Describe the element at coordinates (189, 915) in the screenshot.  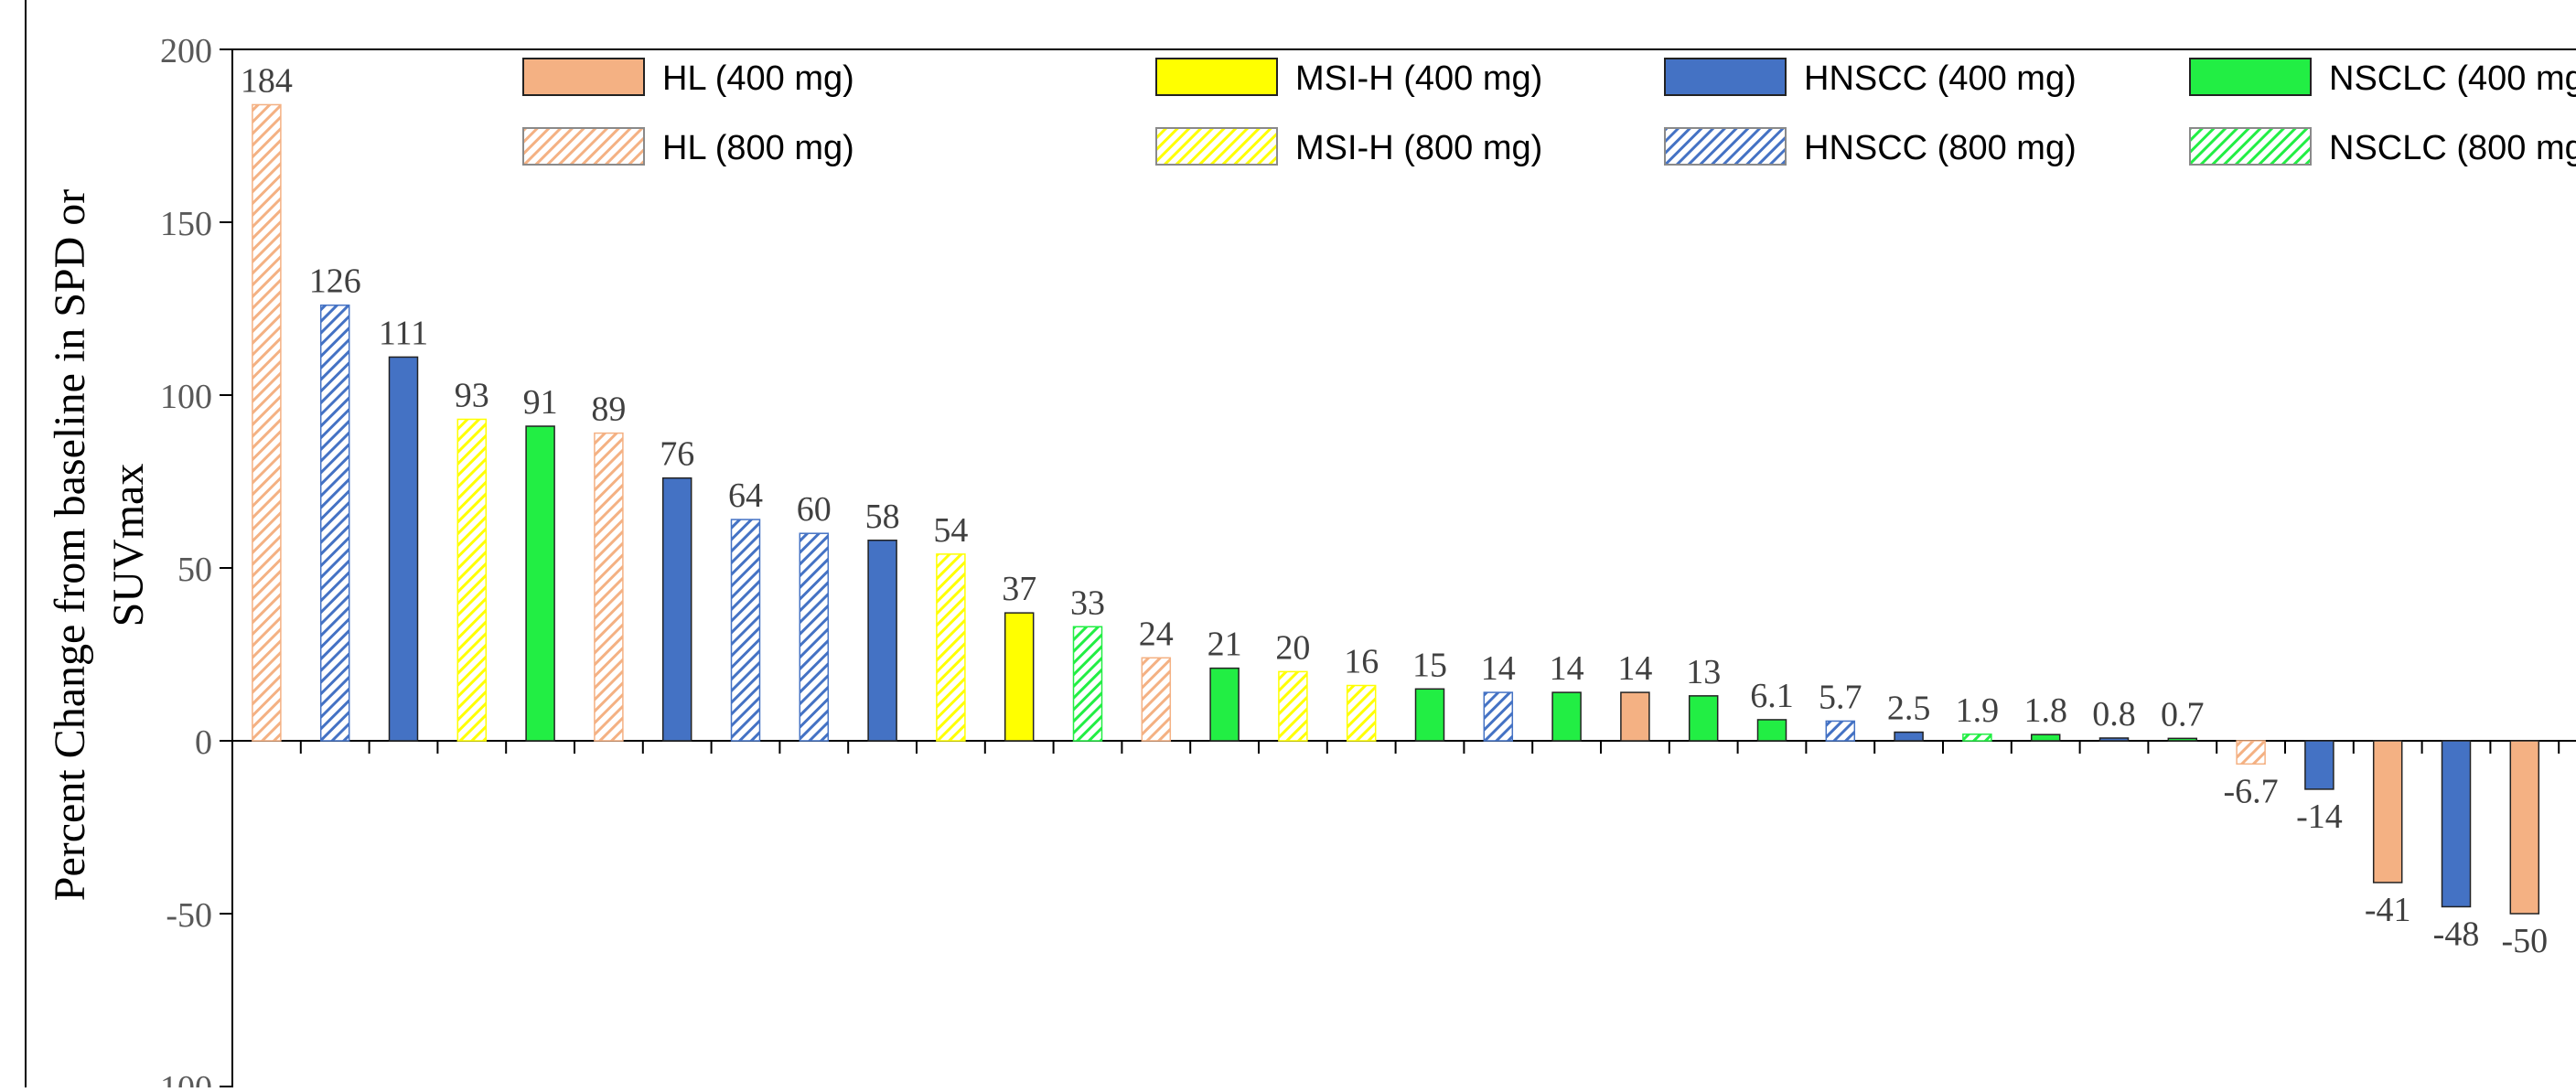
I see `y-tick-label: -50` at that location.